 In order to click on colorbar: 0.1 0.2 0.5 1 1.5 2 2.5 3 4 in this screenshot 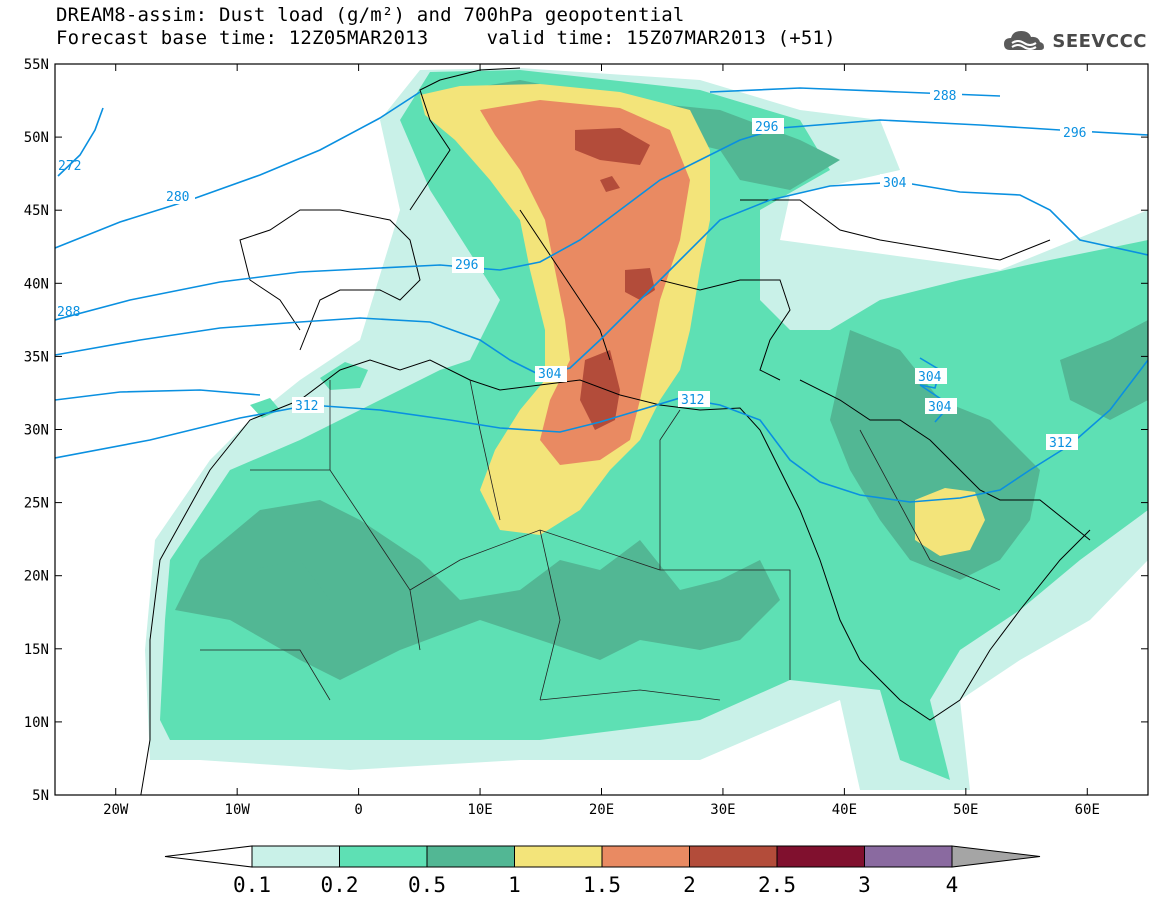, I will do `click(602, 871)`.